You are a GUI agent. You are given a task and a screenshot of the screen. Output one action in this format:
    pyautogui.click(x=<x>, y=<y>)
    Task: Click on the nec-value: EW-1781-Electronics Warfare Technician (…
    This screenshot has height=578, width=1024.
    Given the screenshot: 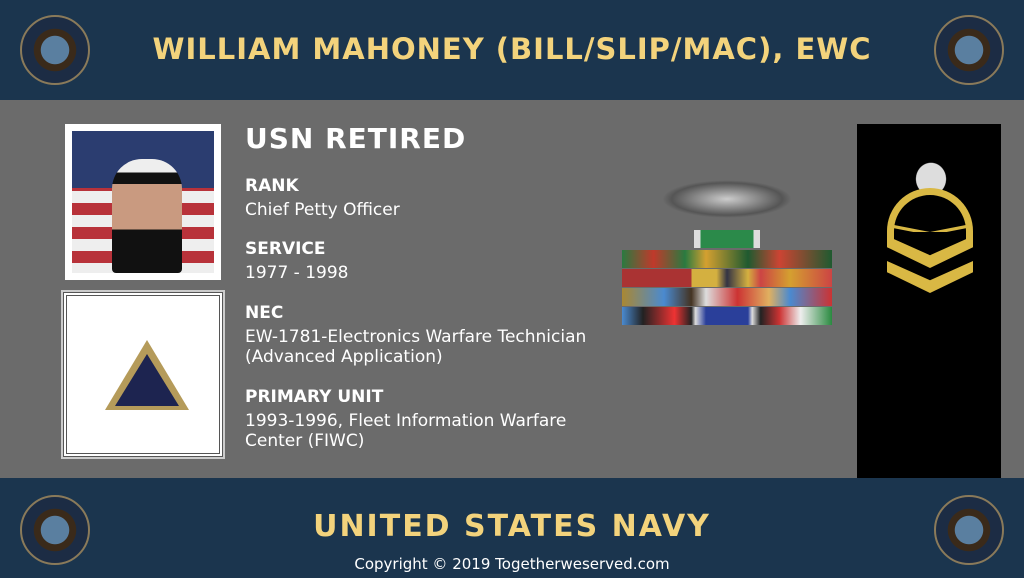 What is the action you would take?
    pyautogui.click(x=416, y=347)
    